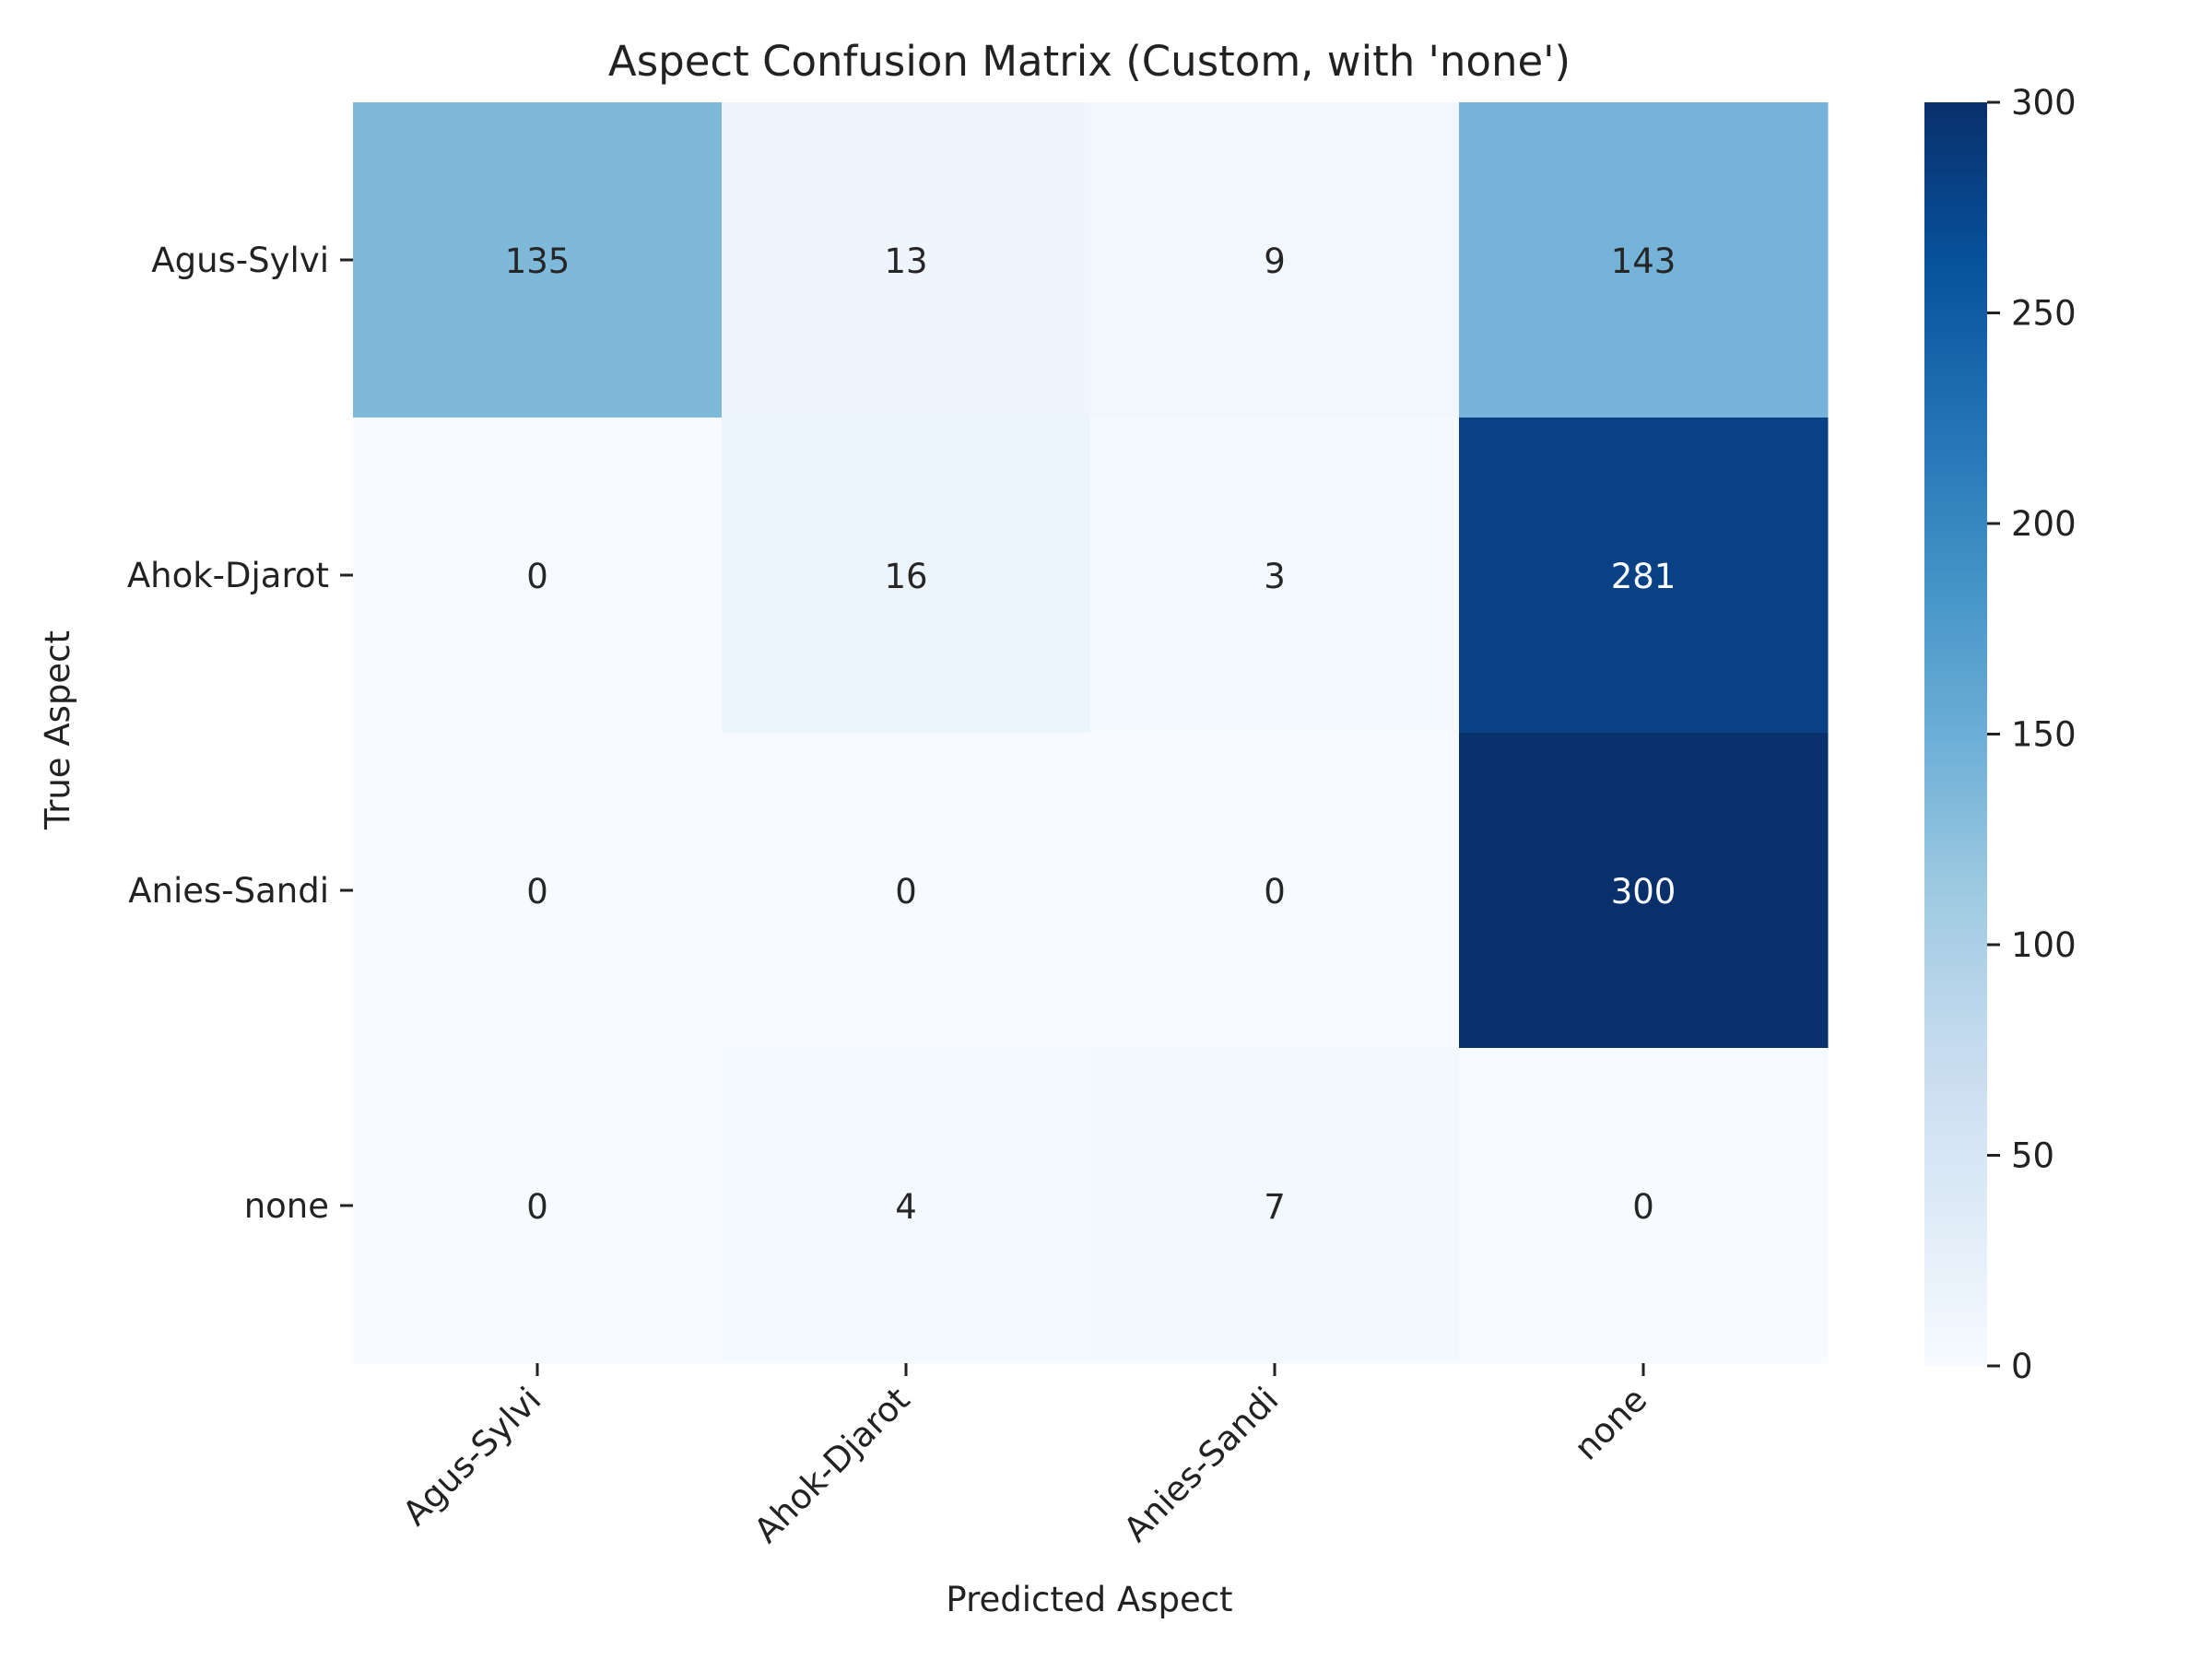  I want to click on colorbar: 0 50 100 150 200 250 300, so click(2000, 734).